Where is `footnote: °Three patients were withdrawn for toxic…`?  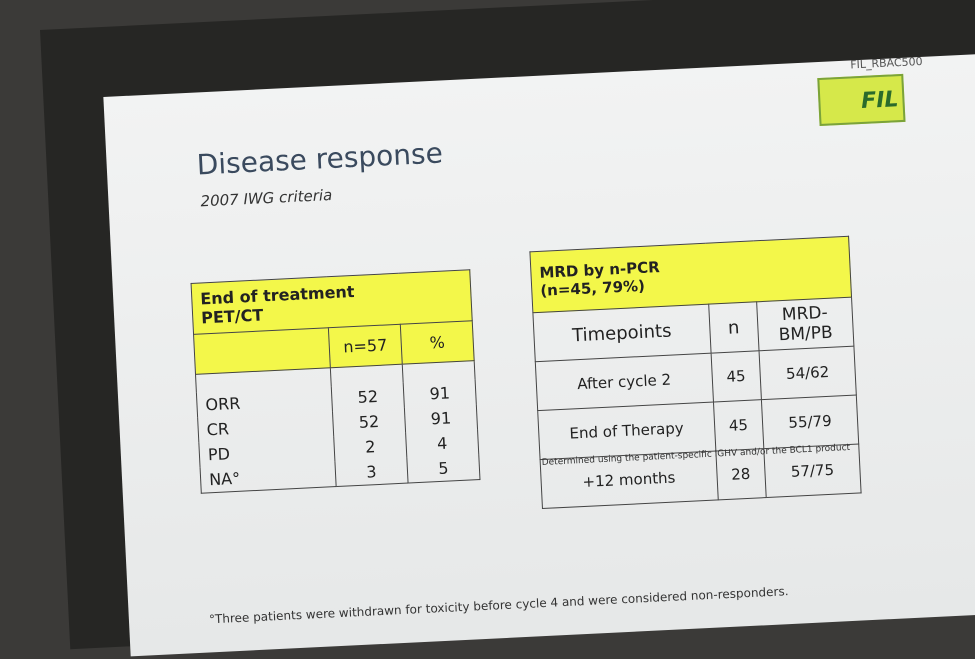 footnote: °Three patients were withdrawn for toxic… is located at coordinates (498, 605).